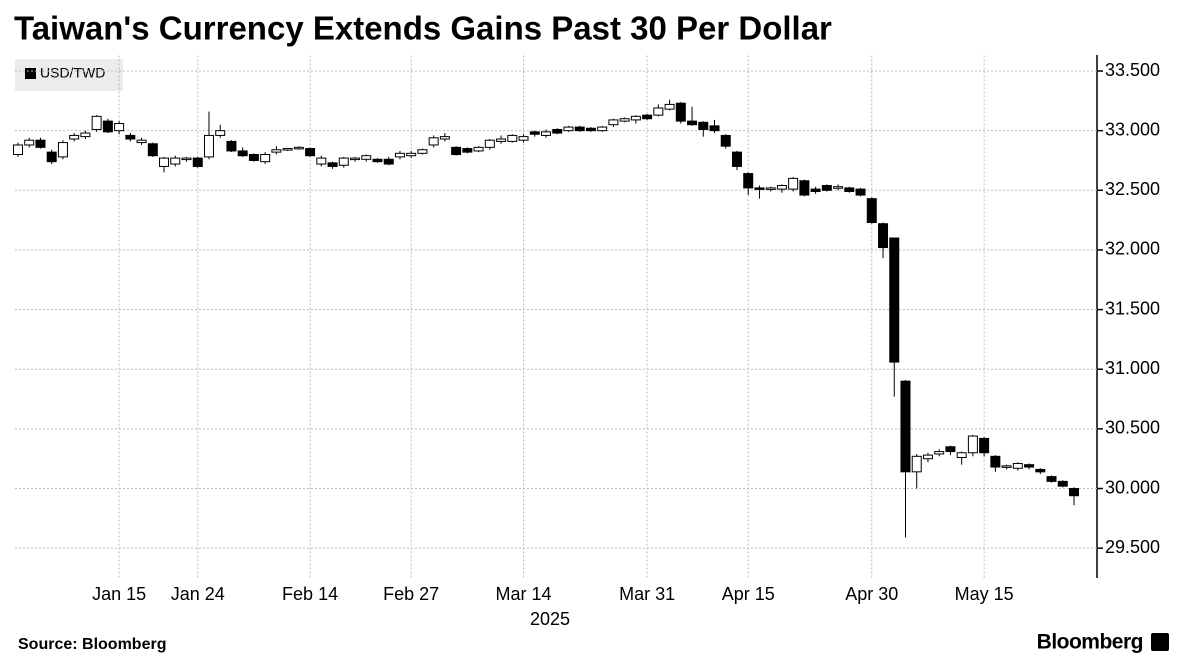 This screenshot has height=670, width=1191. What do you see at coordinates (1132, 487) in the screenshot?
I see `y-tick-label: 30.000` at bounding box center [1132, 487].